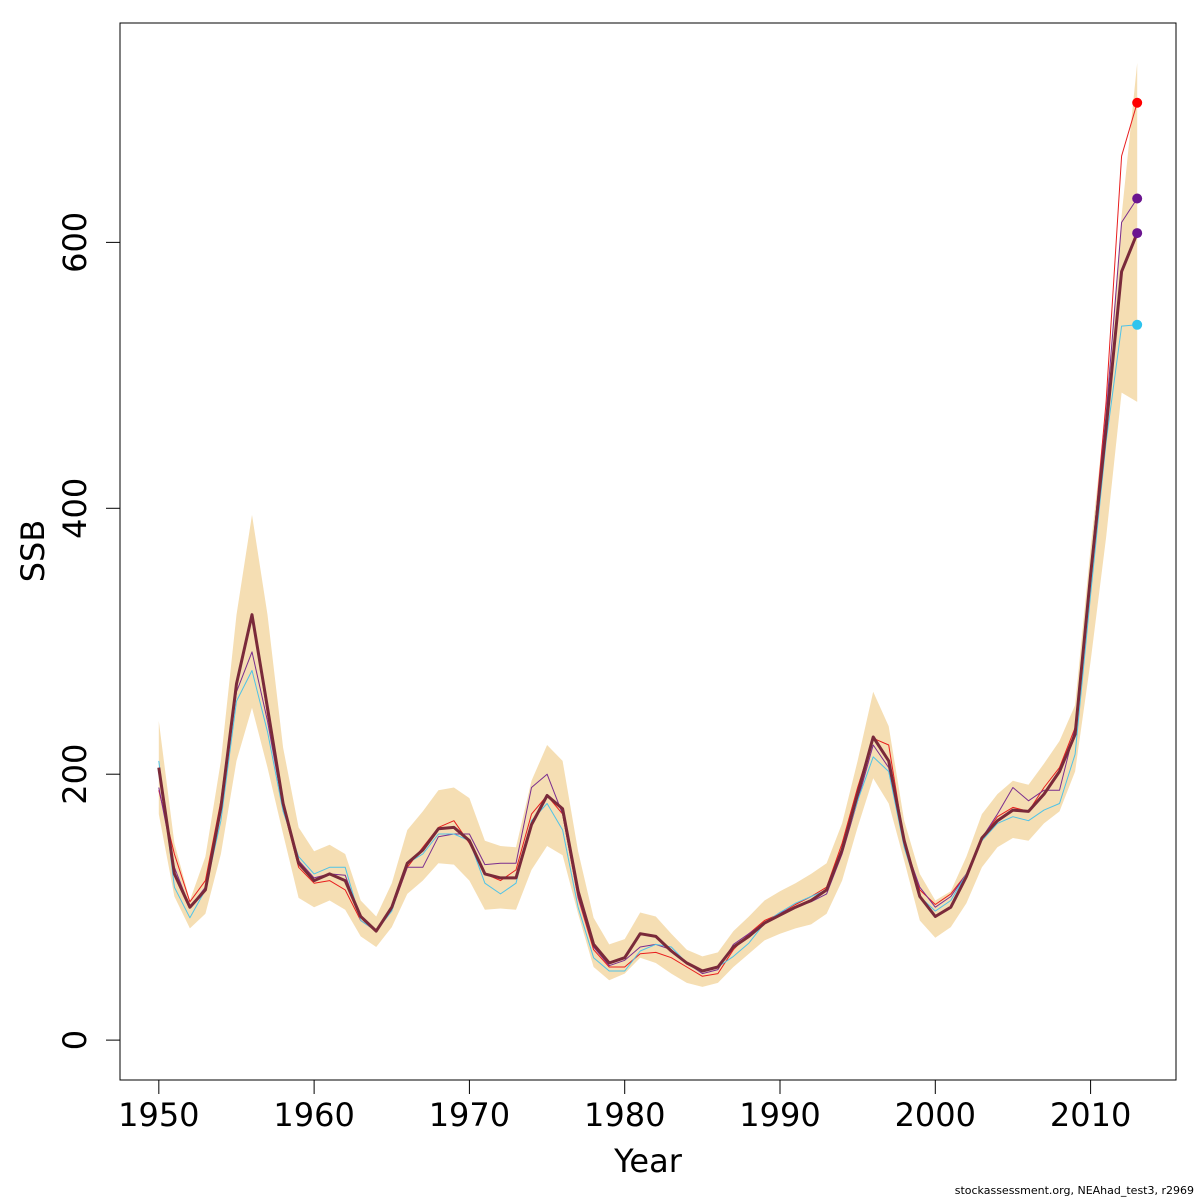 The image size is (1200, 1200). I want to click on x-tick-label: 2010, so click(1090, 1115).